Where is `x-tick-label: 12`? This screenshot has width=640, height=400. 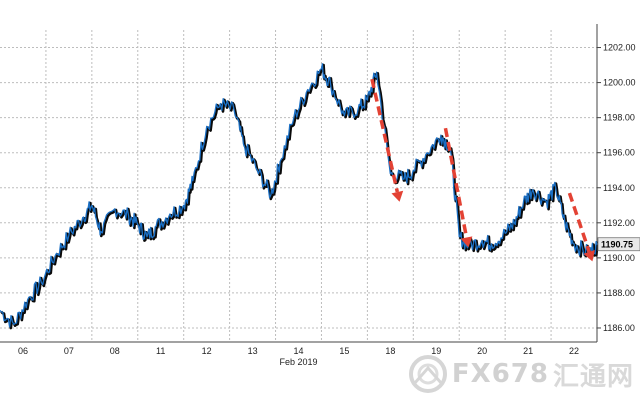 x-tick-label: 12 is located at coordinates (207, 351).